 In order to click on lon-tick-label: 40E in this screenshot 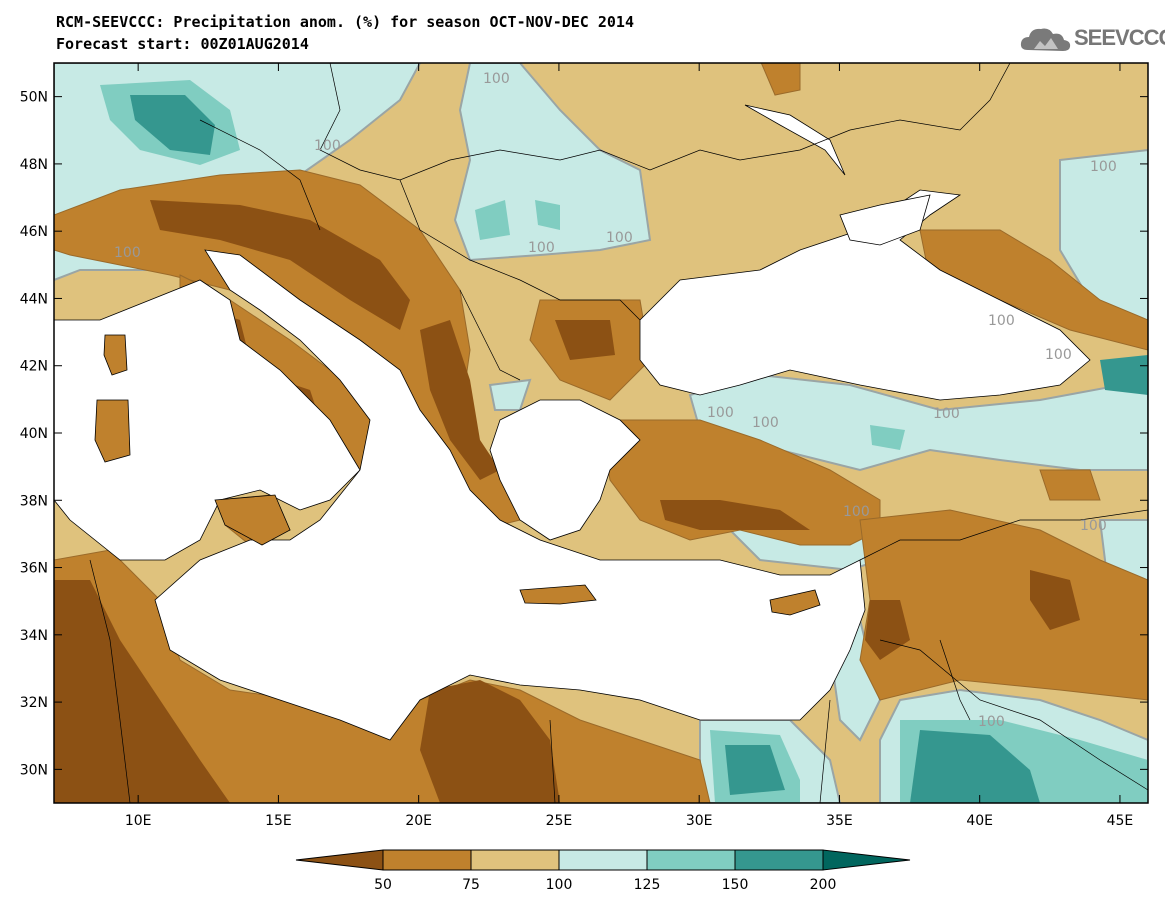, I will do `click(979, 821)`.